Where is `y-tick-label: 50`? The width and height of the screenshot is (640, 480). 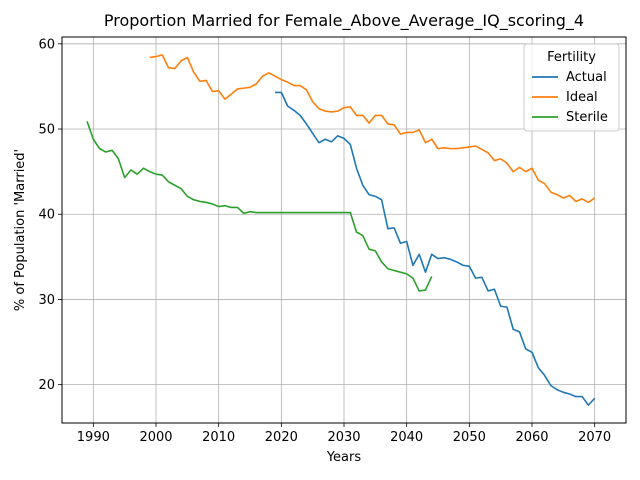 y-tick-label: 50 is located at coordinates (46, 130).